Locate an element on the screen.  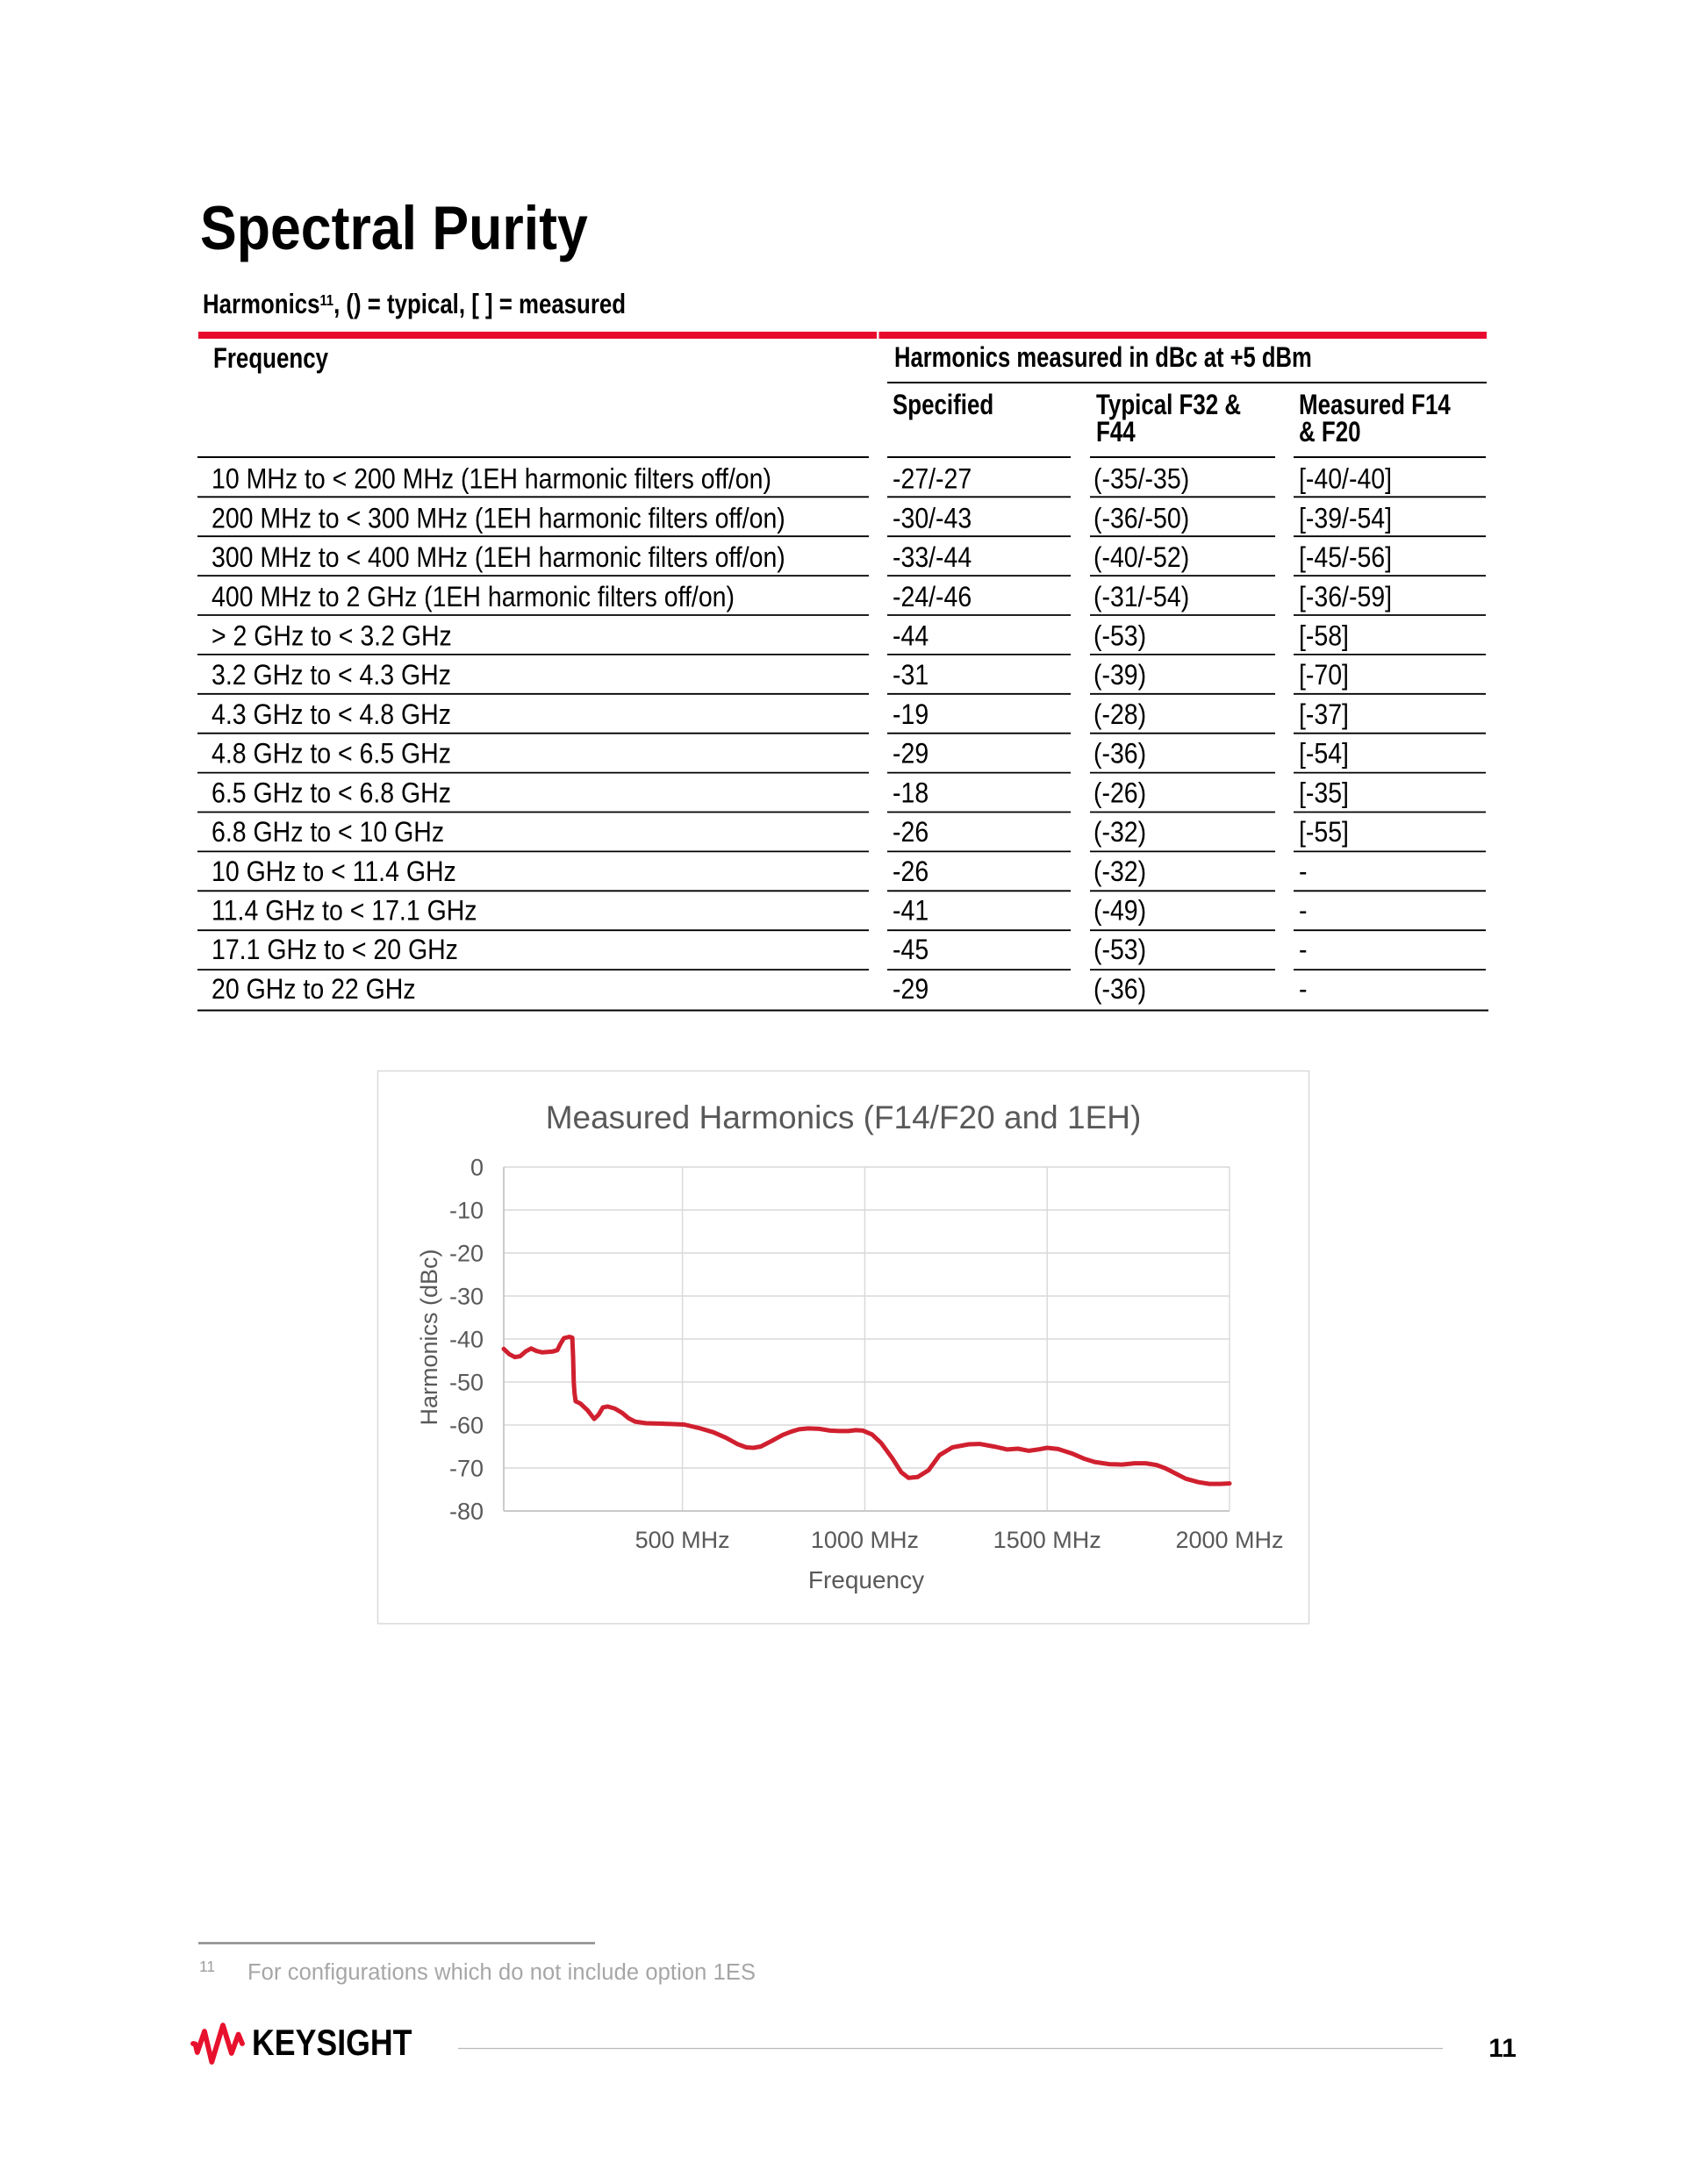
svg-text: Measured F14 is located at coordinates (1375, 405).